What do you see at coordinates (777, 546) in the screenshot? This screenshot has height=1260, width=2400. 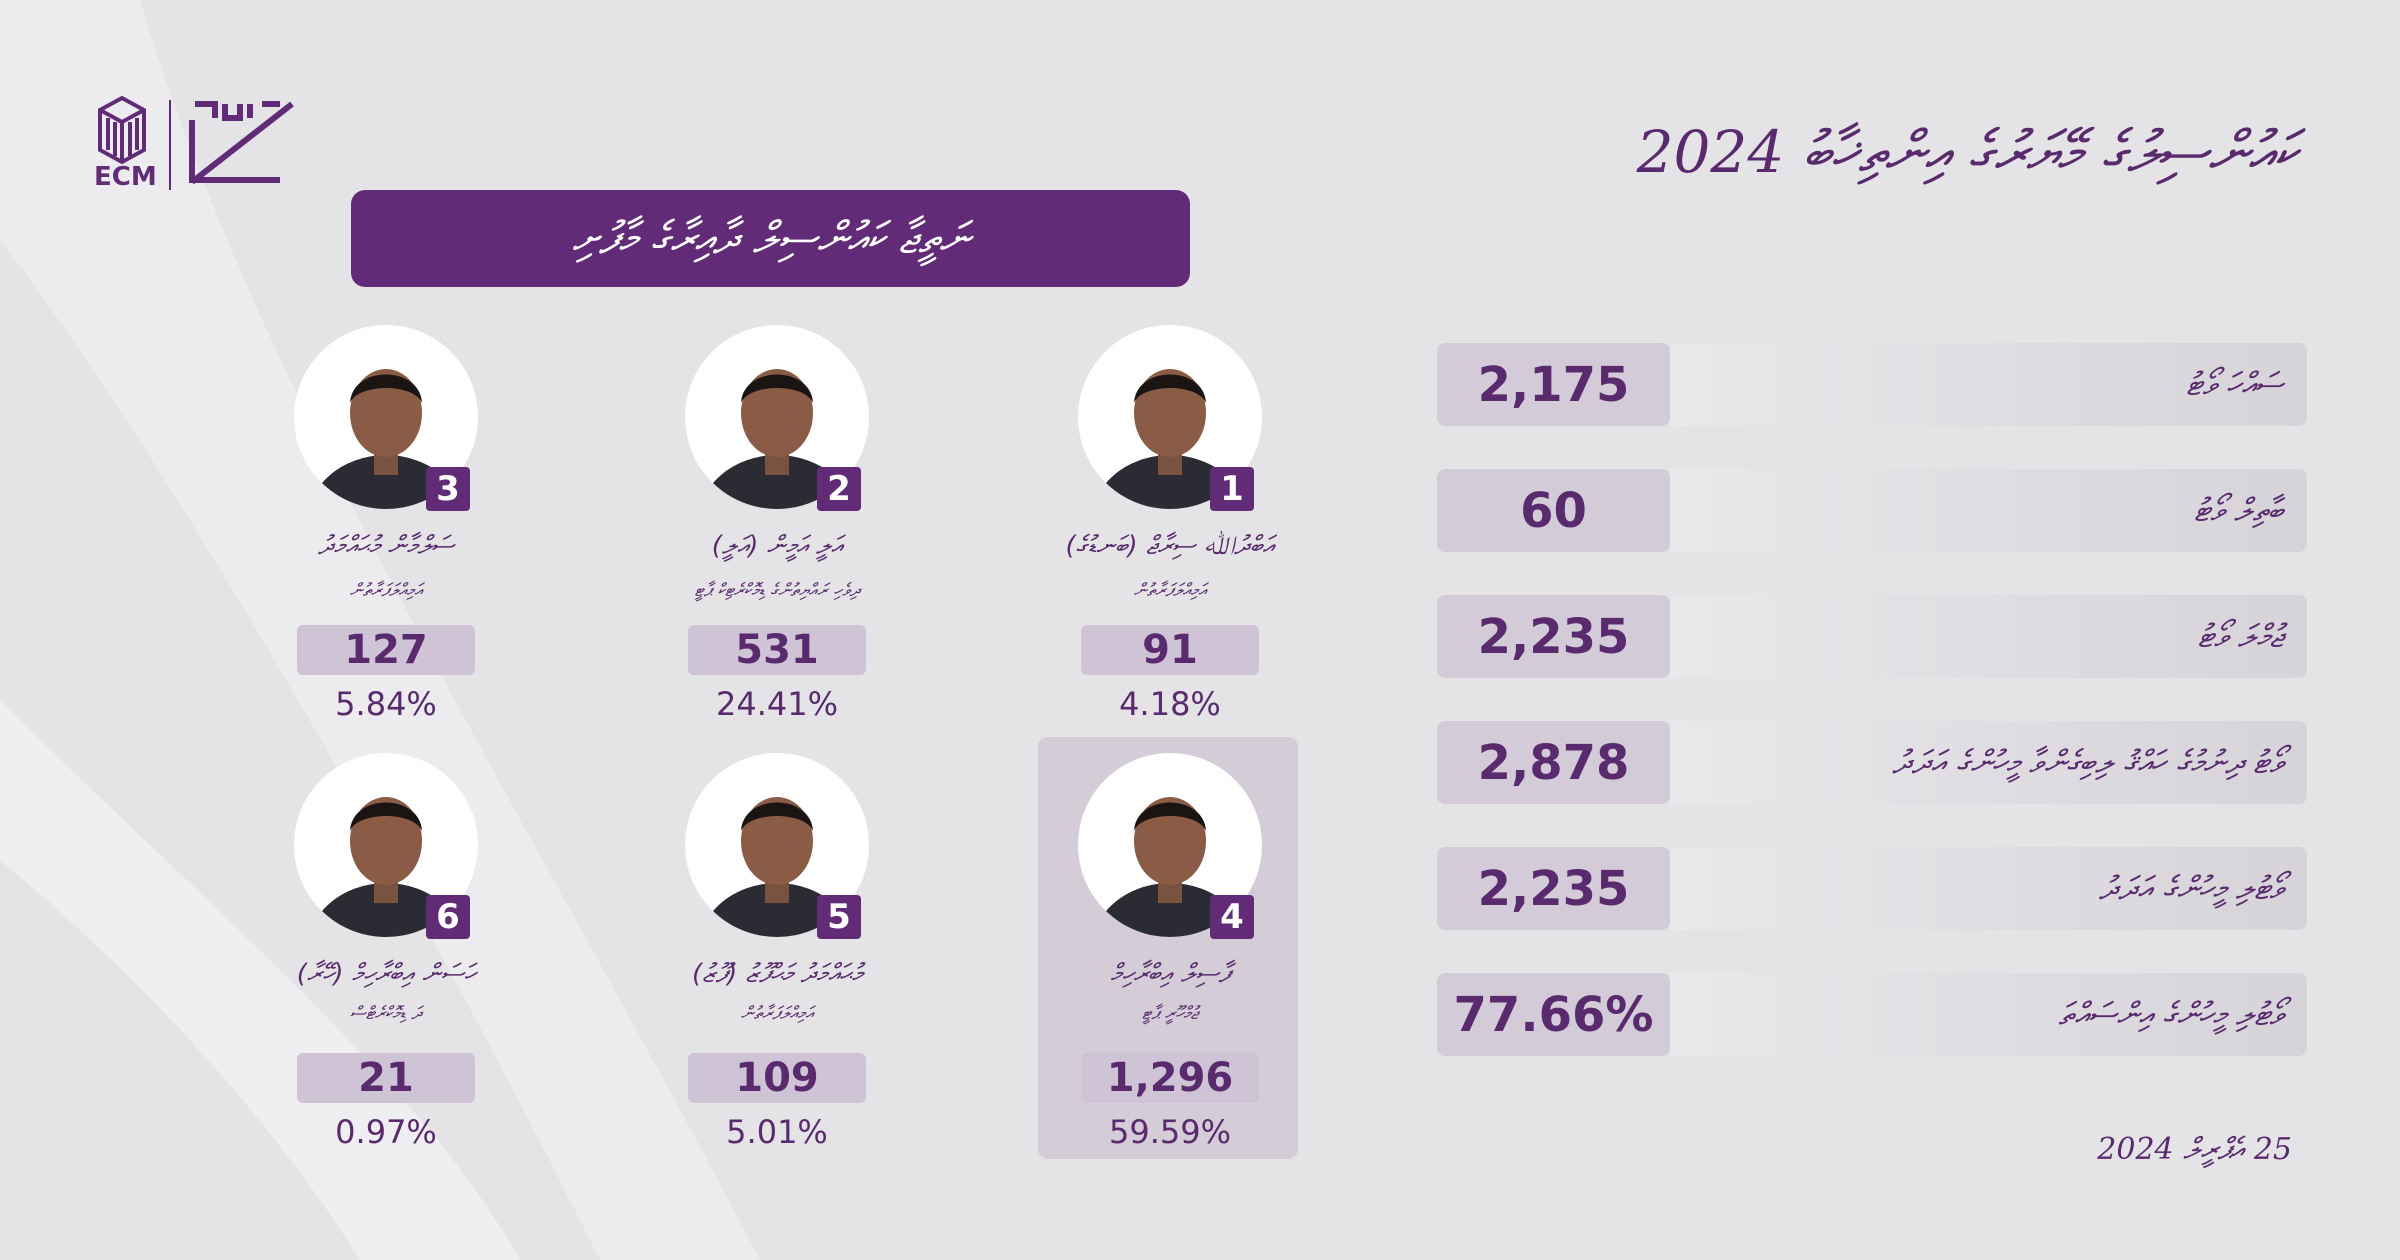 I see `candidate-name: އަލީ އަމީން (އަލީ)` at bounding box center [777, 546].